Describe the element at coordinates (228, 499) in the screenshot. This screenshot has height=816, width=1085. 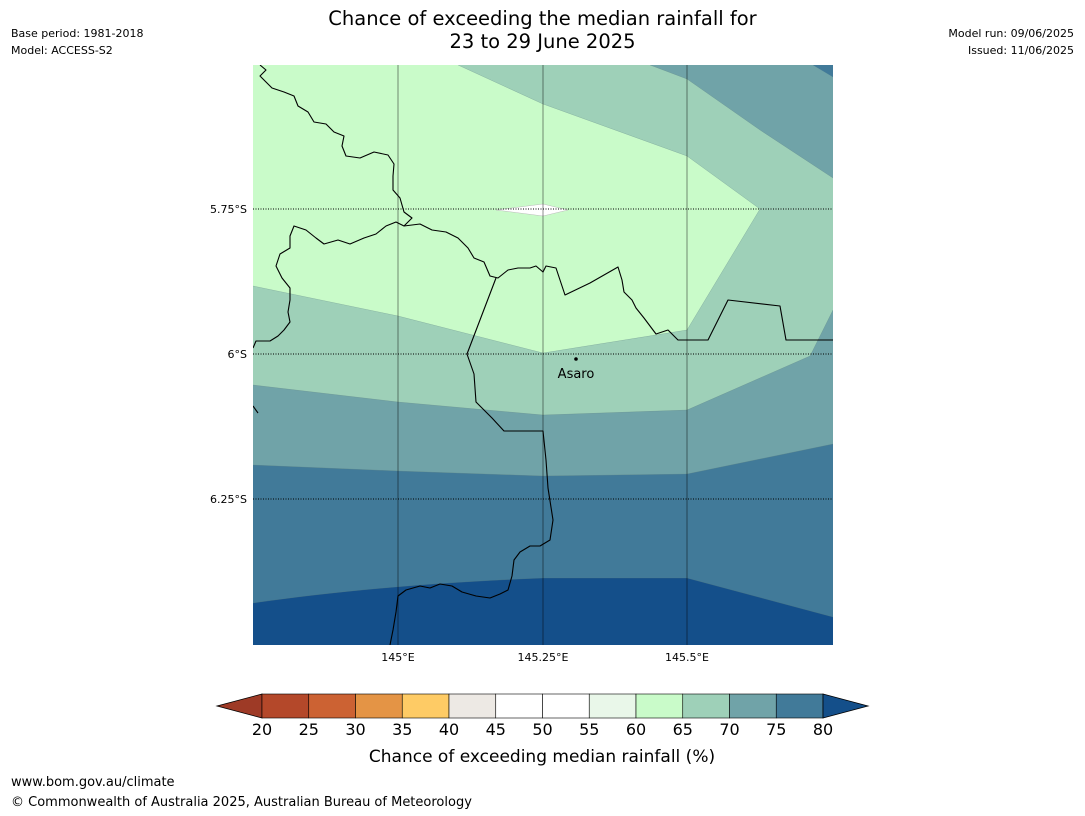
I see `lat-label-6-25: 6.25°S` at that location.